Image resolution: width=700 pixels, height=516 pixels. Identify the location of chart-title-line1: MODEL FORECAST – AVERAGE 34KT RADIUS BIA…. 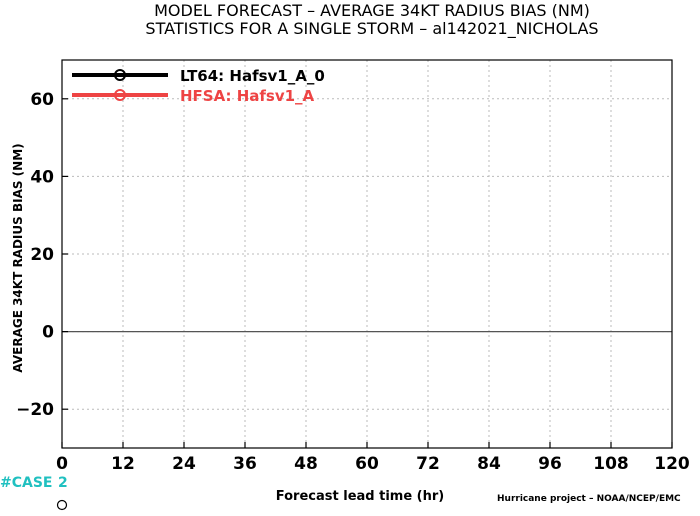
(372, 10).